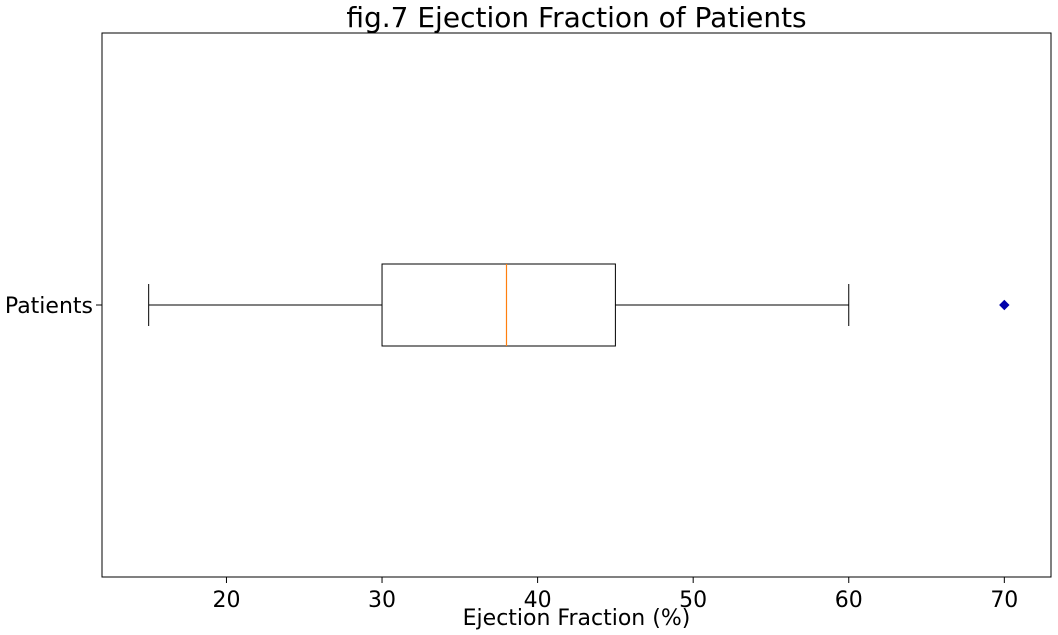 Image resolution: width=1058 pixels, height=635 pixels. Describe the element at coordinates (1004, 305) in the screenshot. I see `outlier-point` at that location.